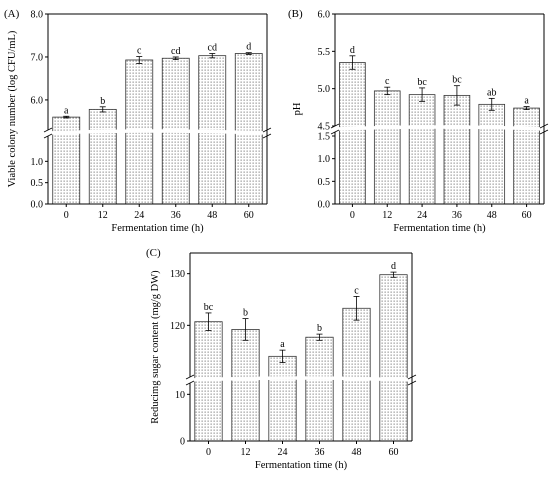 This screenshot has width=550, height=478. I want to click on y-tick-label: 8.0, so click(37, 15).